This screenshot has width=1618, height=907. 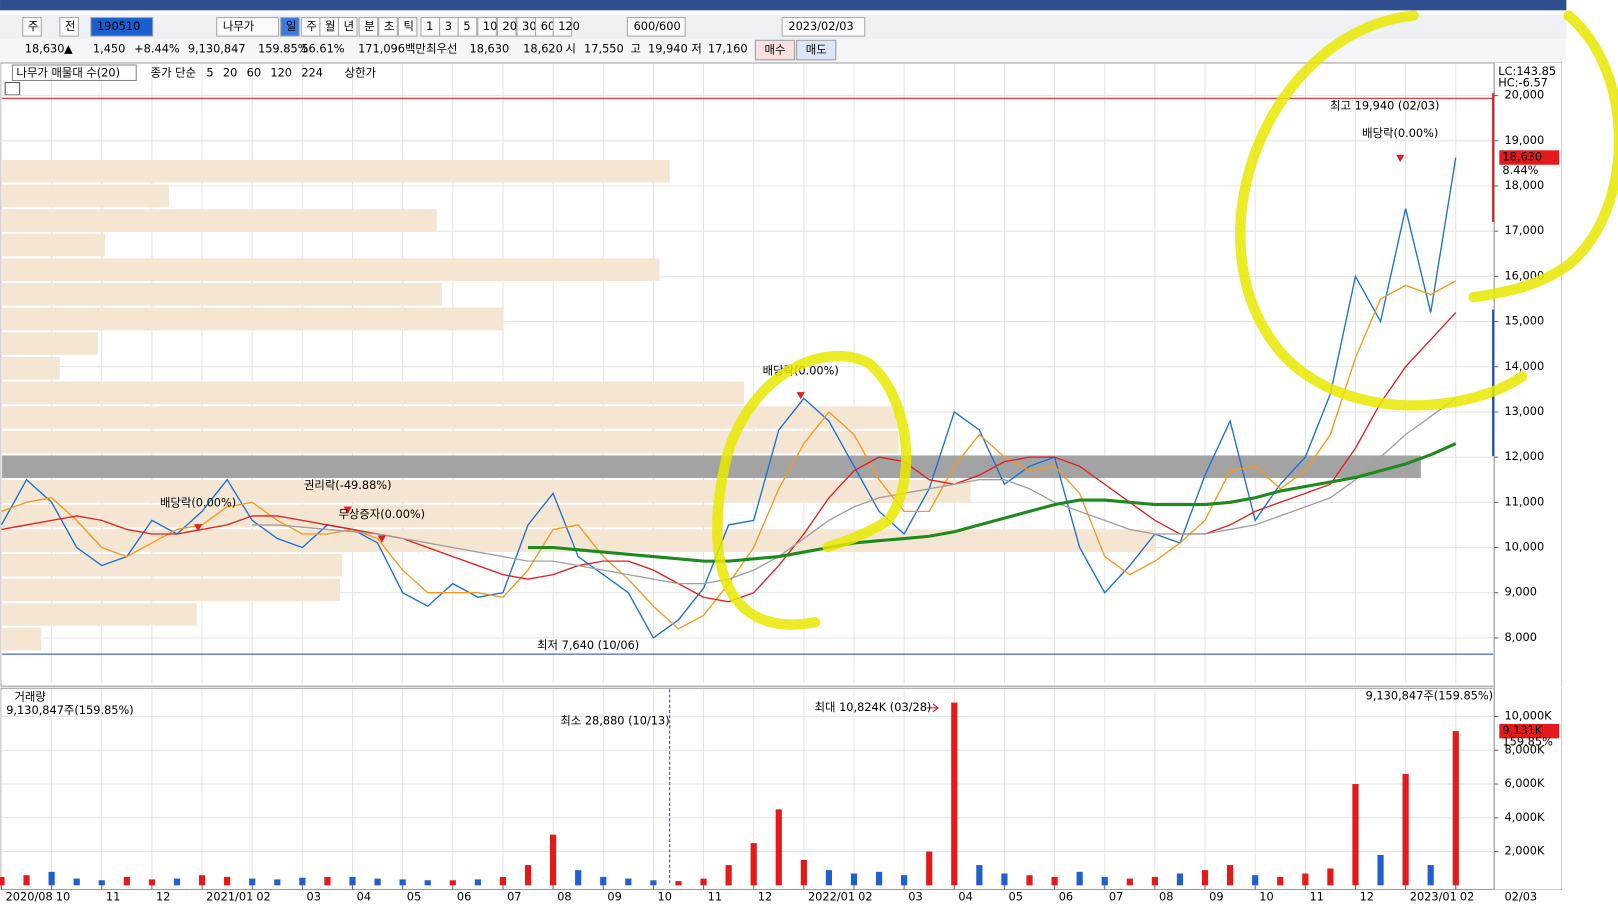 I want to click on axis-area, so click(x=1527, y=476).